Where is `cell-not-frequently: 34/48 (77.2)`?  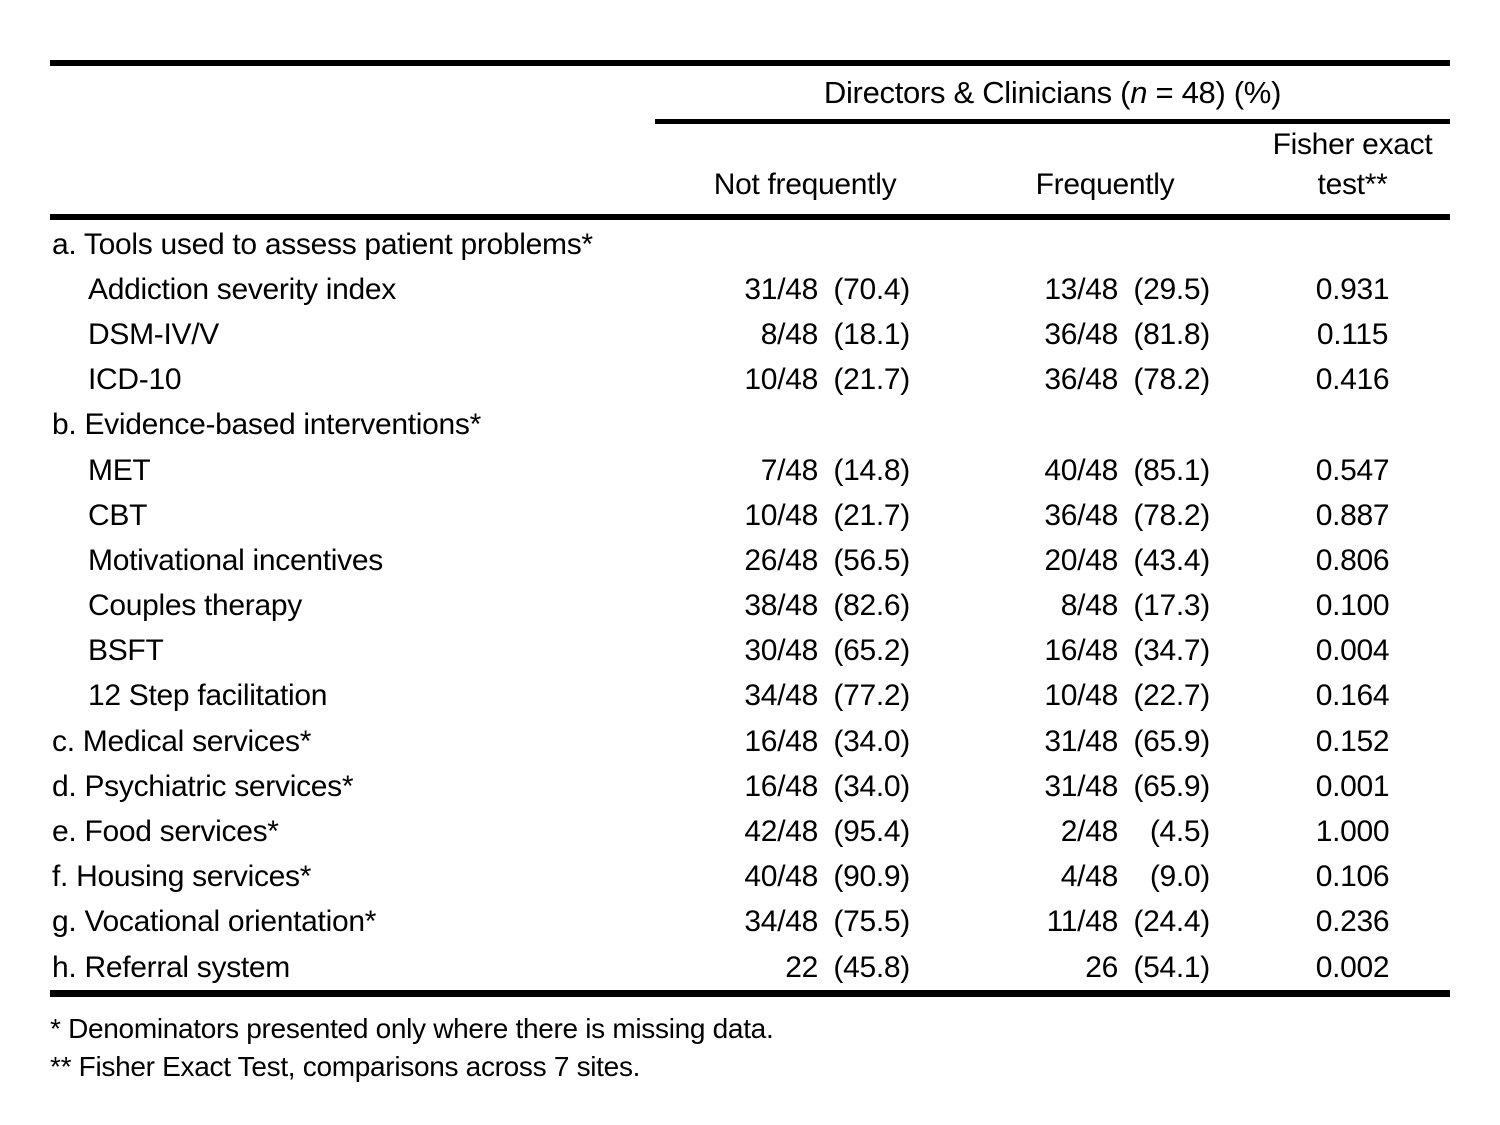
cell-not-frequently: 34/48 (77.2) is located at coordinates (805, 696).